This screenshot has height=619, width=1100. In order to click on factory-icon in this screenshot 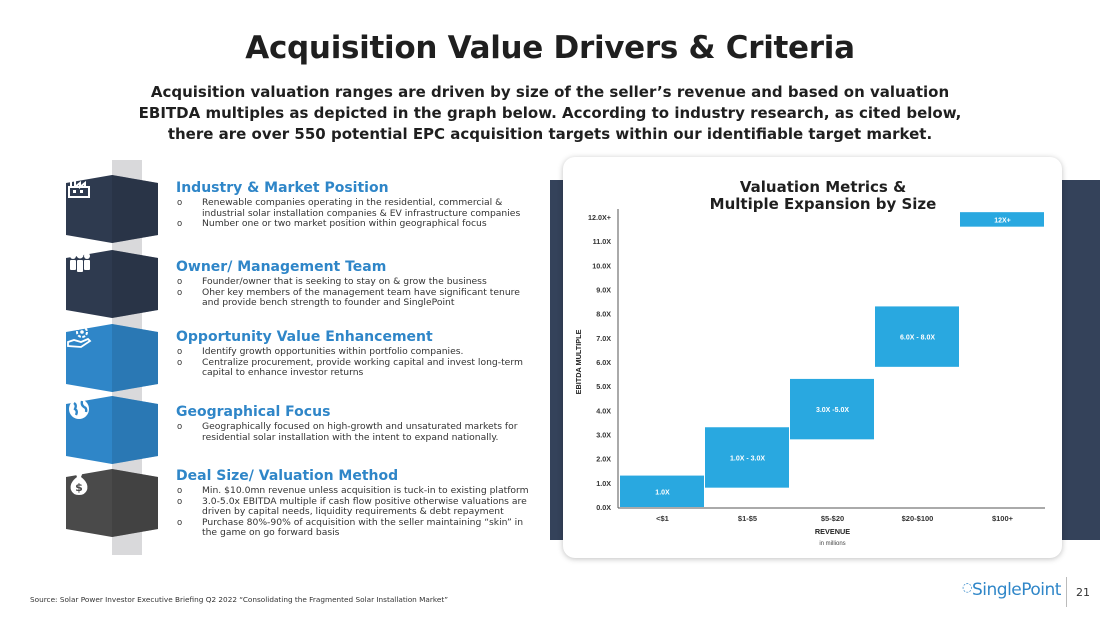, I will do `click(112, 209)`.